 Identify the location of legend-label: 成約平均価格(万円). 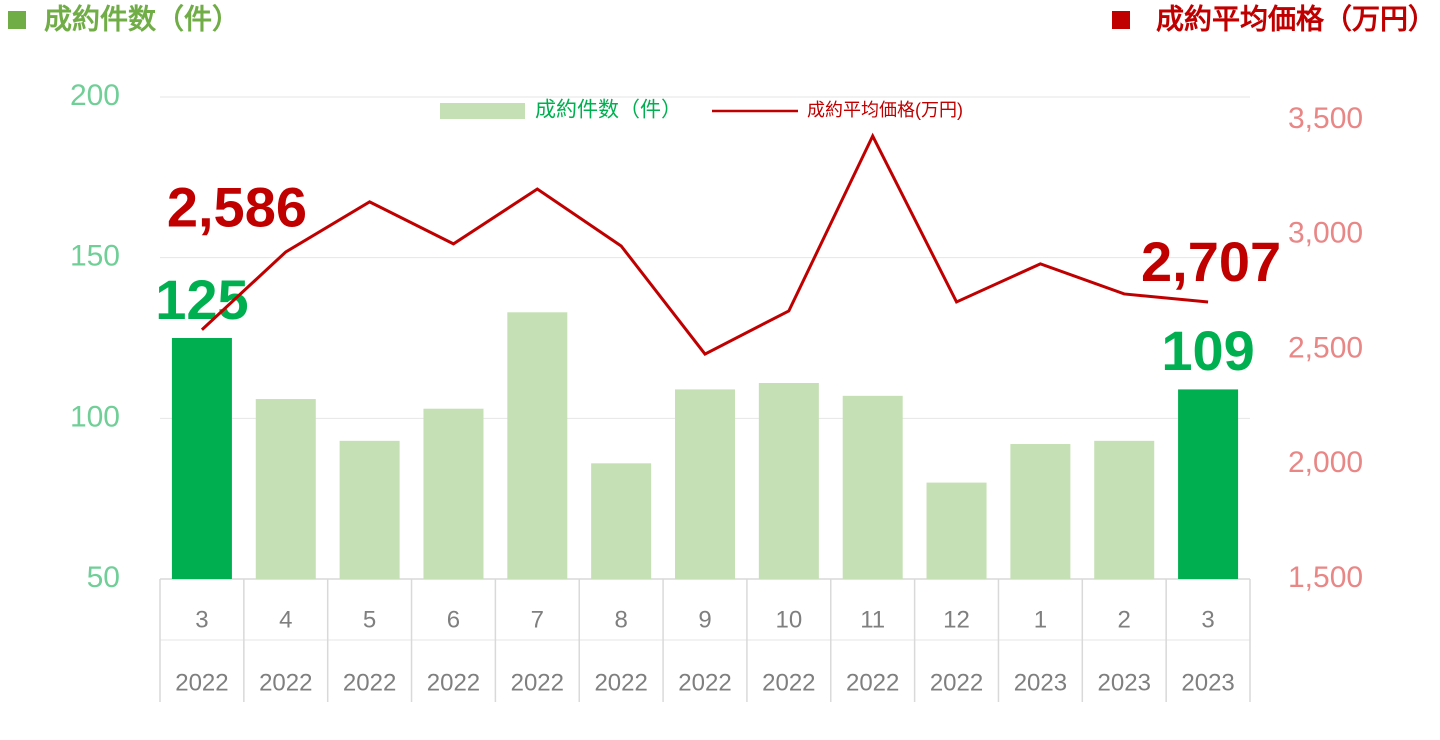
(885, 110).